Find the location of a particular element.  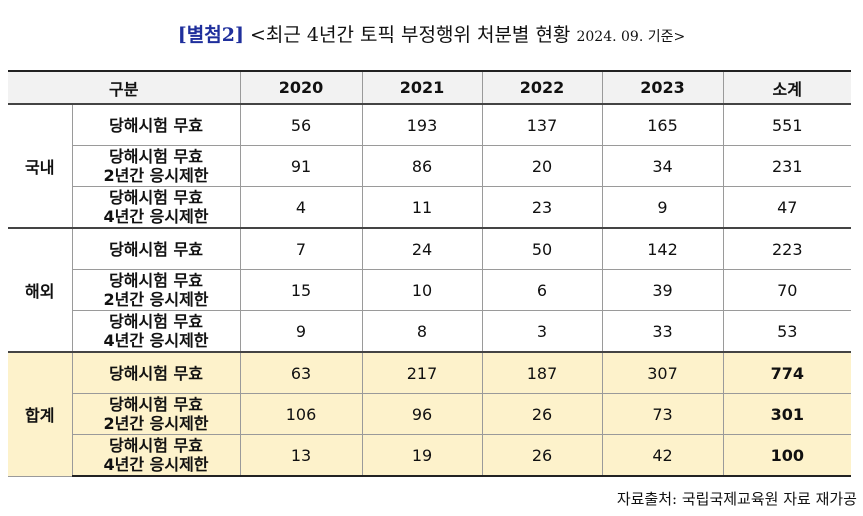

table-row: 당해시험 무효 4년간 응시제한 4 11 23 9 47 is located at coordinates (430, 207).